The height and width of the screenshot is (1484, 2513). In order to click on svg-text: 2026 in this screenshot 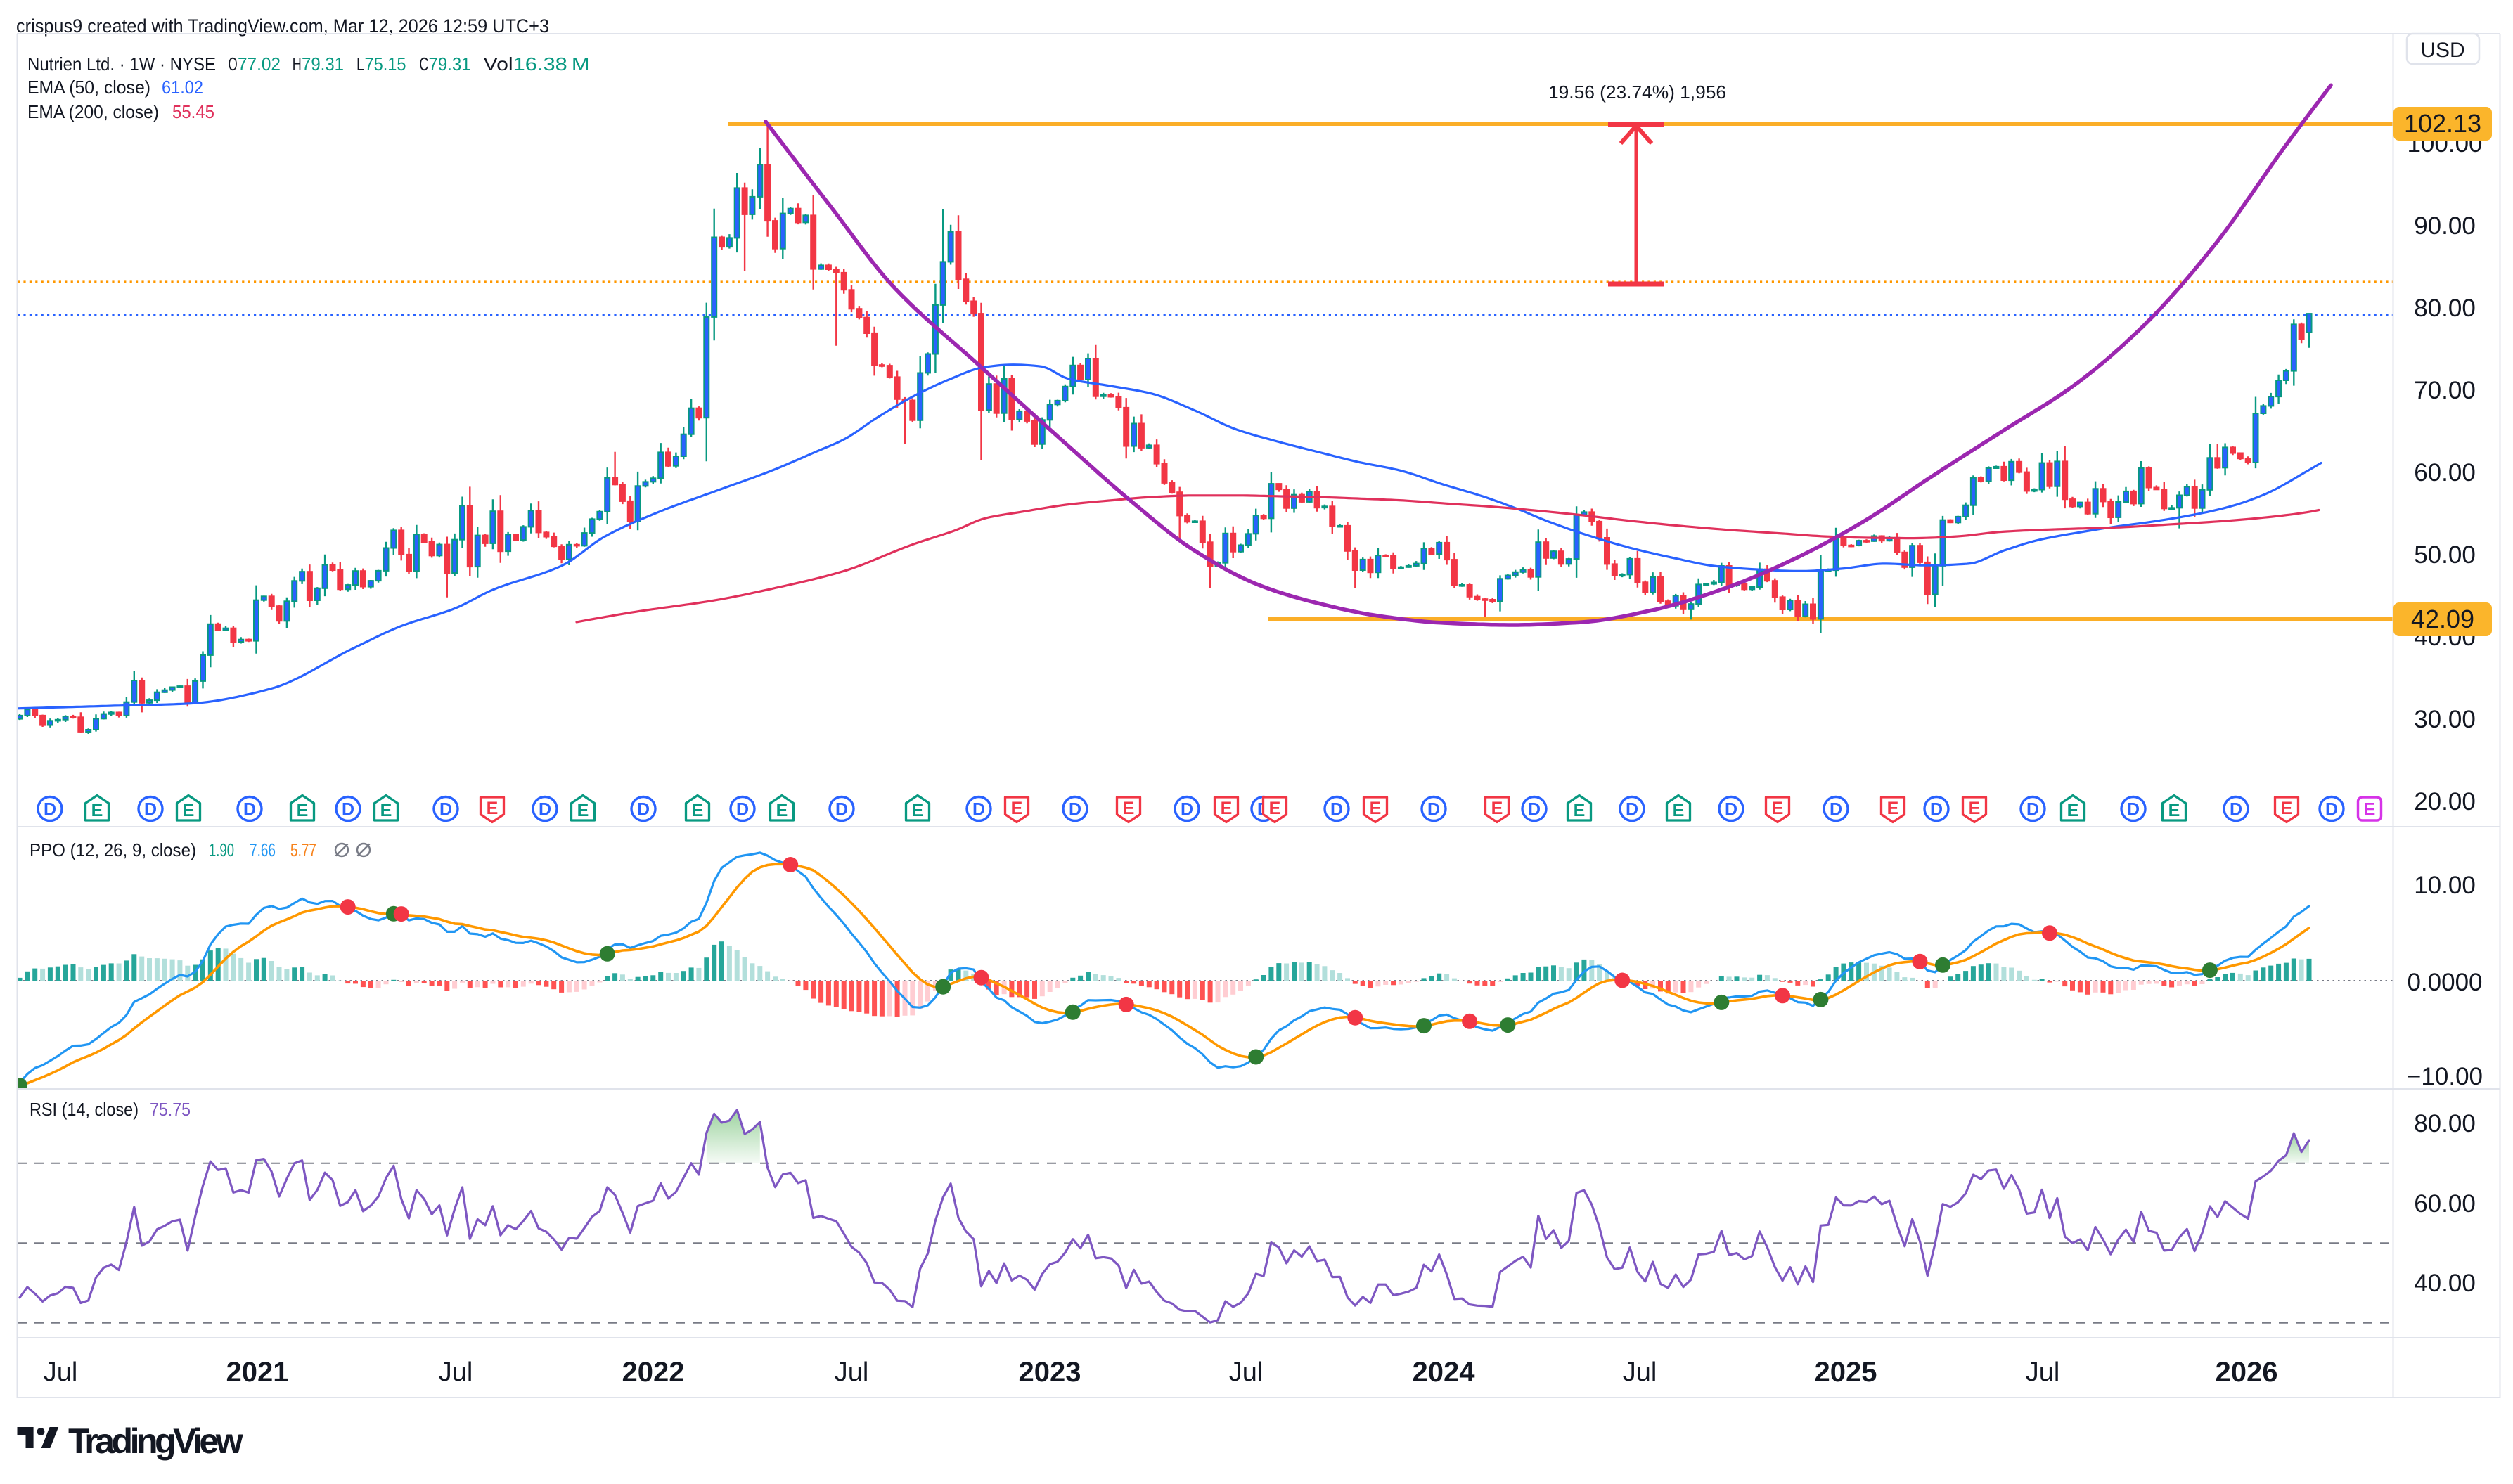, I will do `click(2247, 1372)`.